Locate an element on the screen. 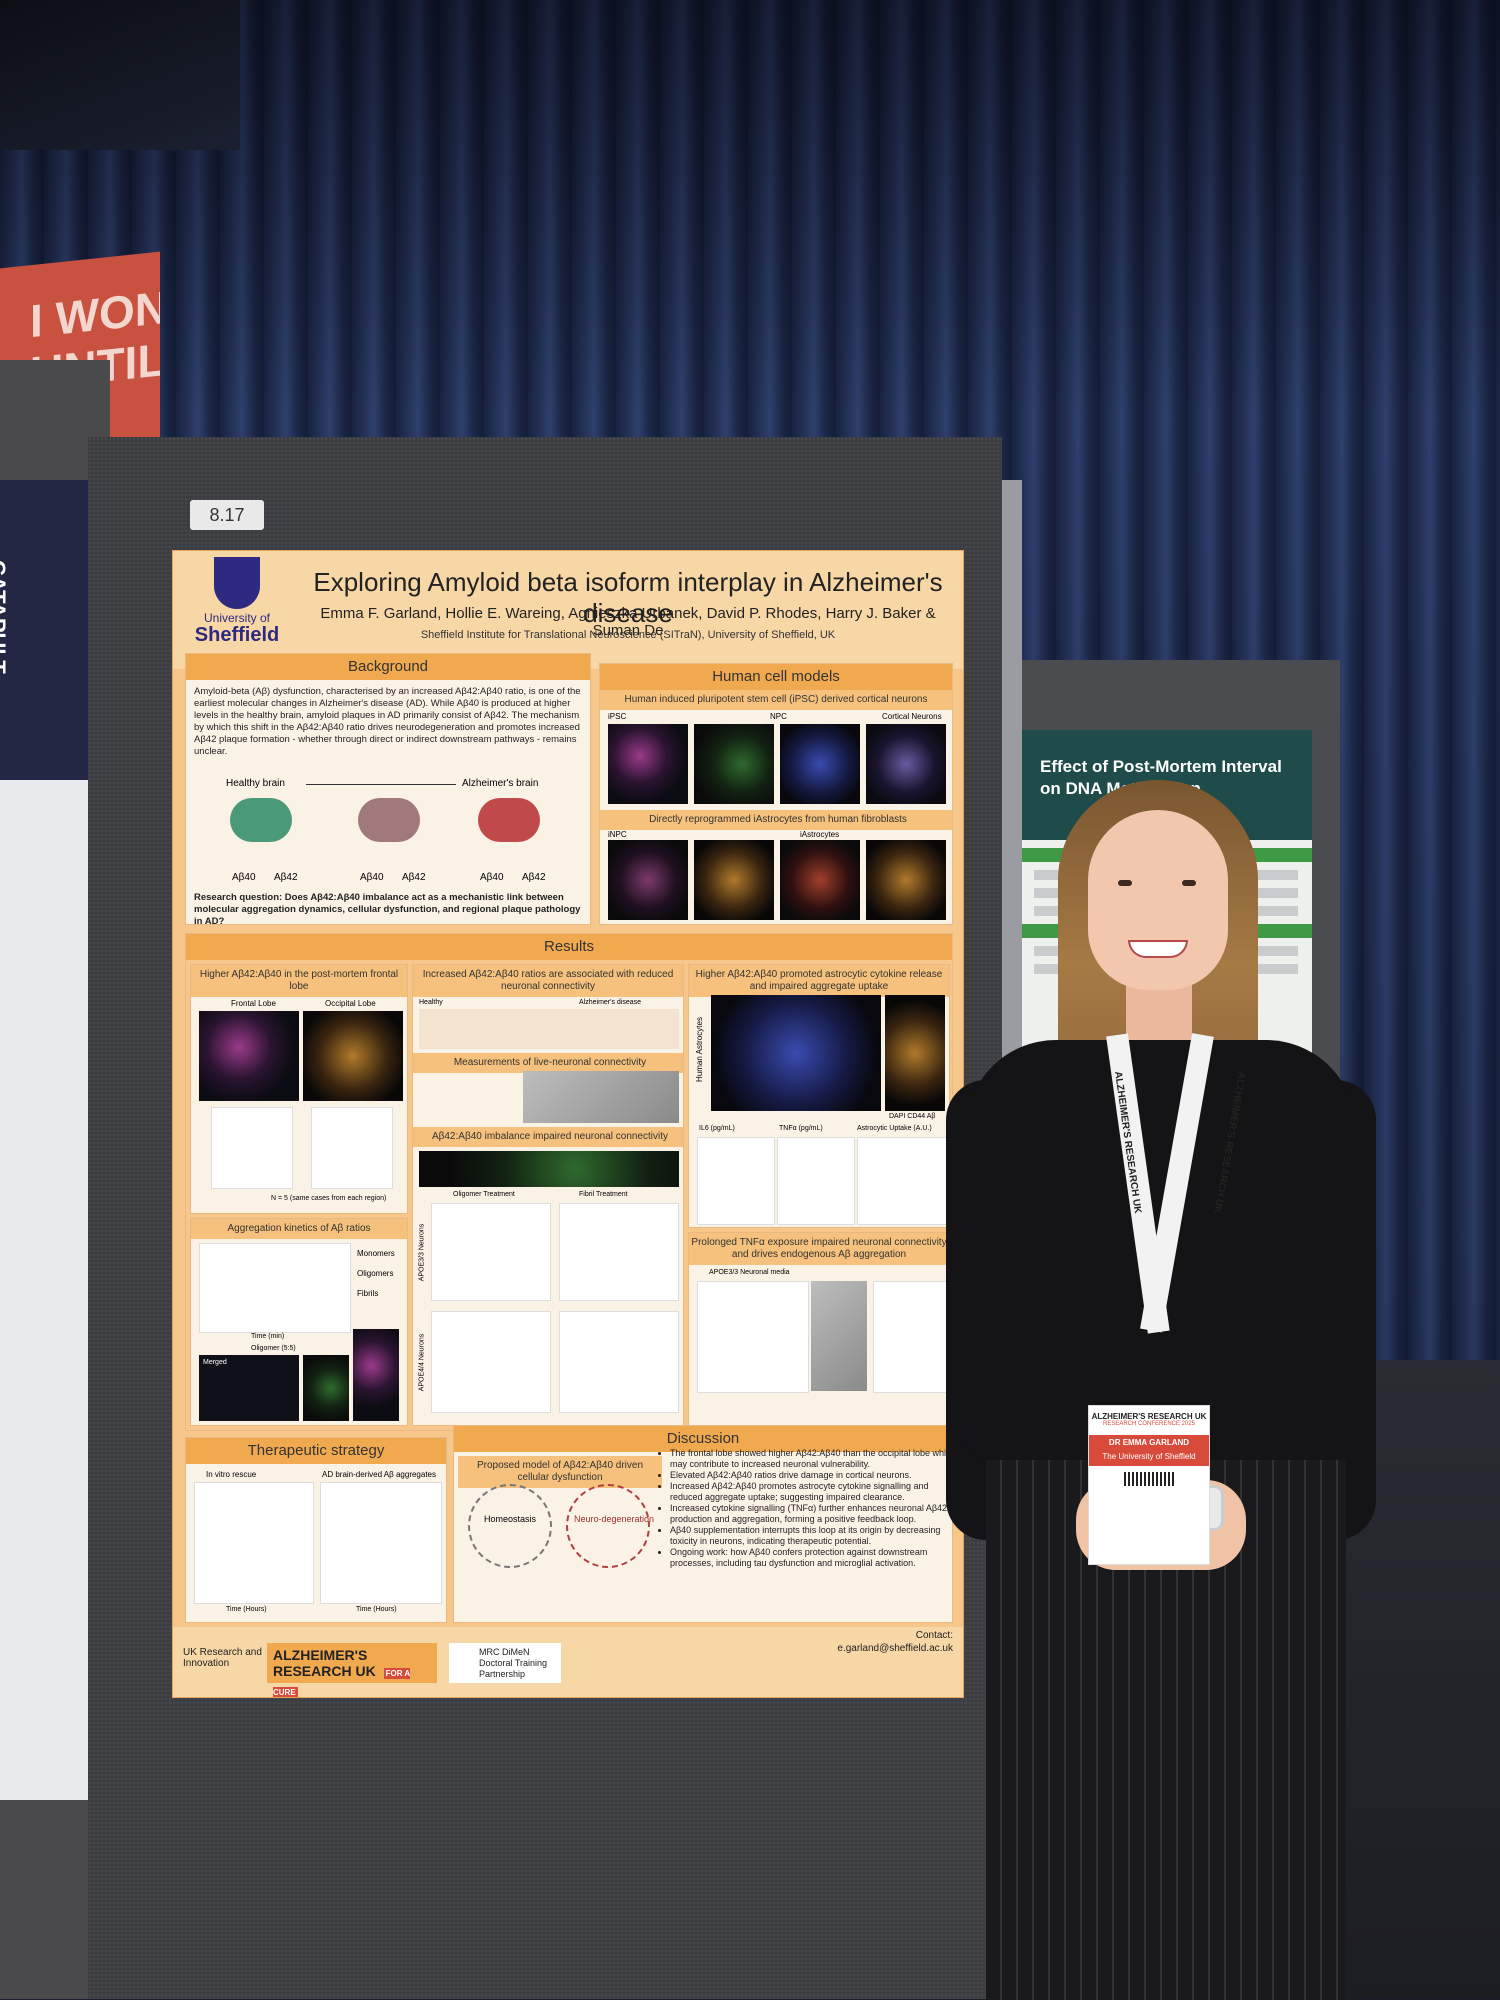 Image resolution: width=1500 pixels, height=2000 pixels. ad-brain-label: Alzheimer's brain is located at coordinates (500, 783).